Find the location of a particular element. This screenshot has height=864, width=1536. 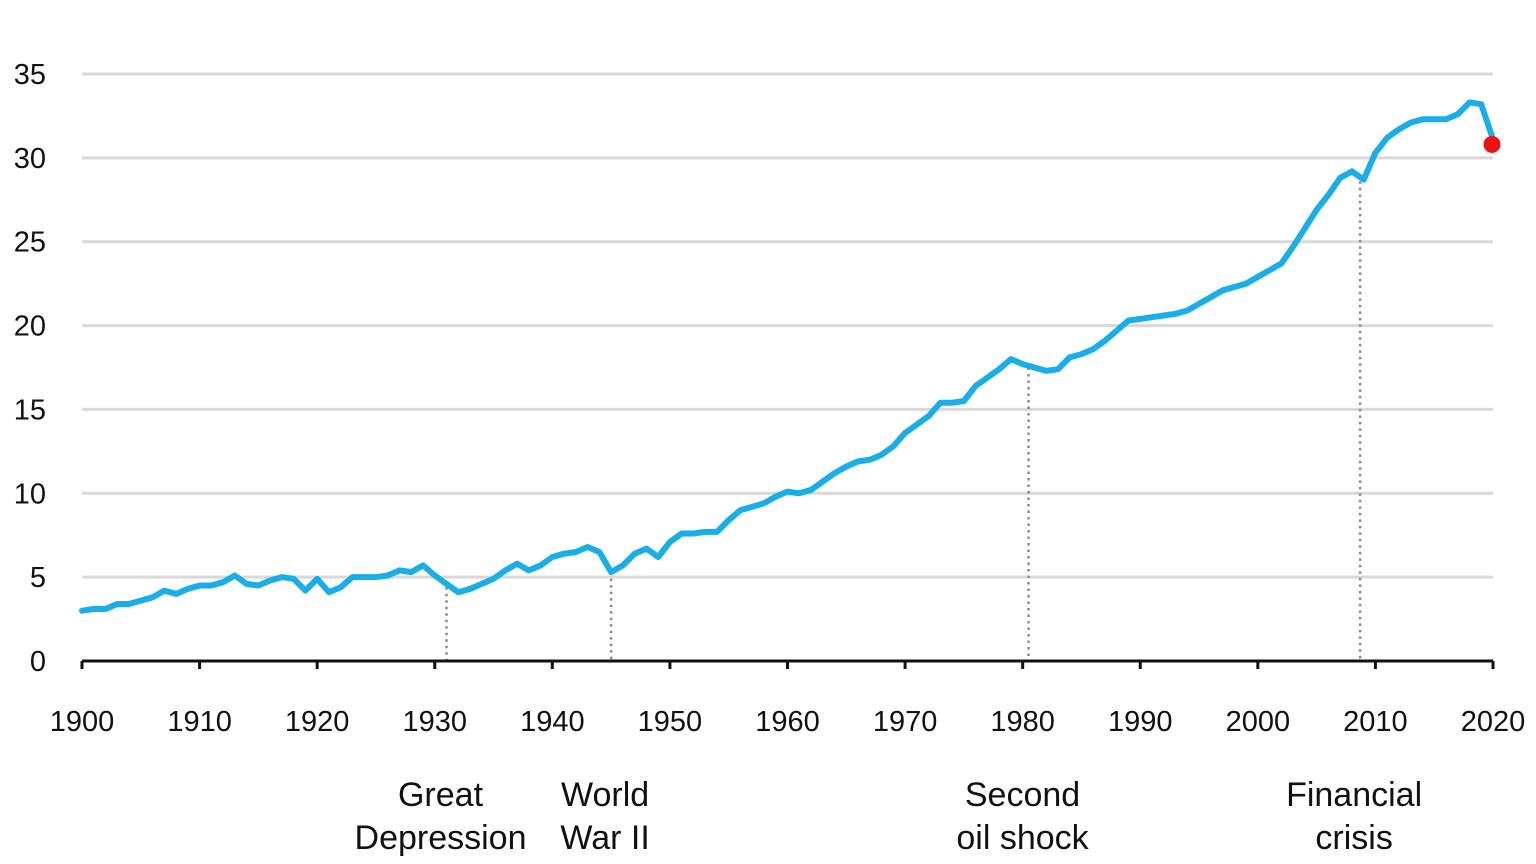

event-label-2-line-1: oil shock is located at coordinates (1022, 838).